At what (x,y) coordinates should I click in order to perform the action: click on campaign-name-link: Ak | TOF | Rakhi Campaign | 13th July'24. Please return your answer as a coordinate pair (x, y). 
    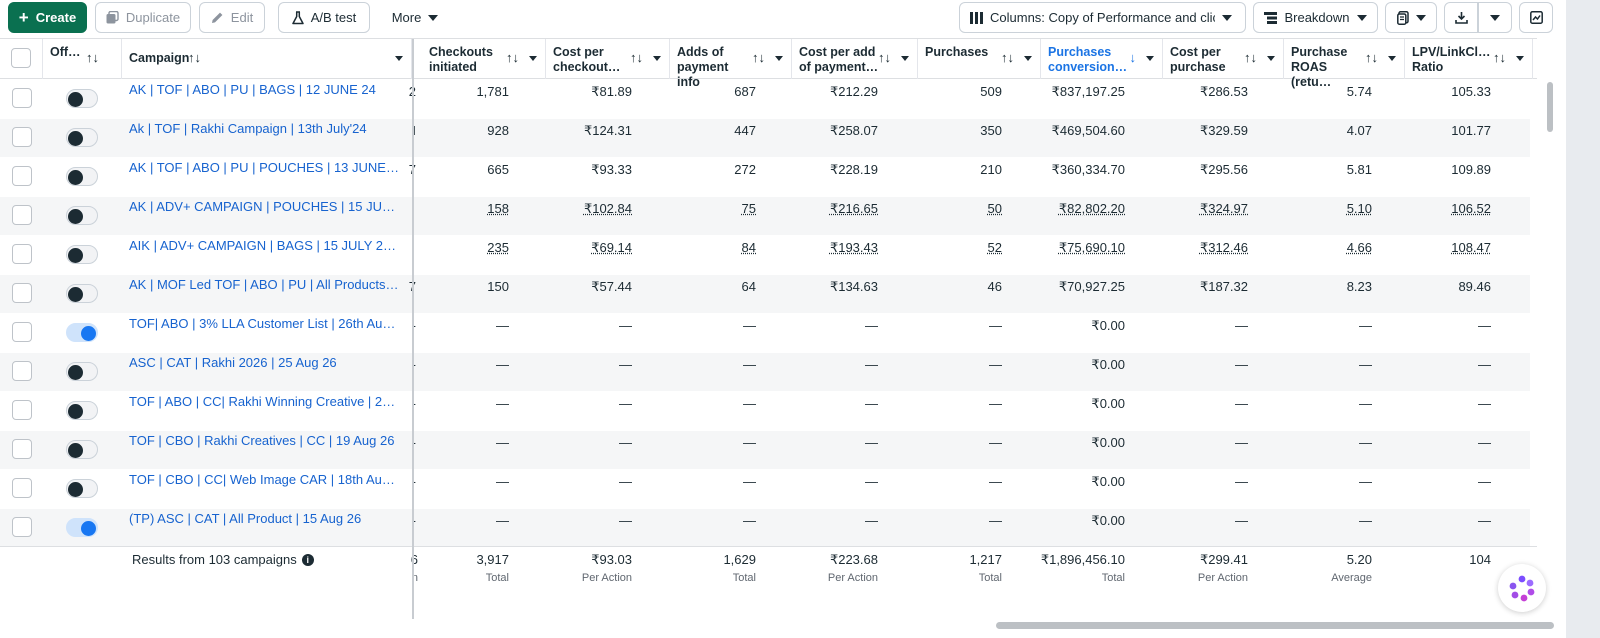
    Looking at the image, I should click on (248, 128).